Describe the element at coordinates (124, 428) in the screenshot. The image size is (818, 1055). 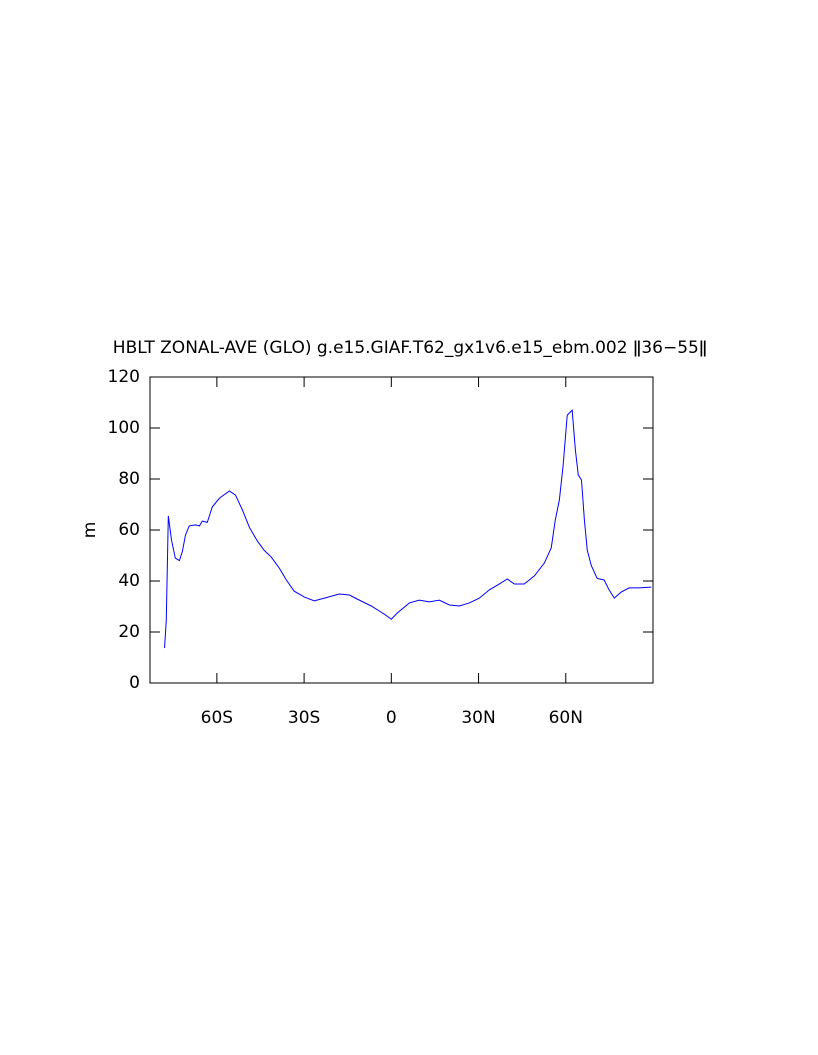
I see `y-tick-label: 100` at that location.